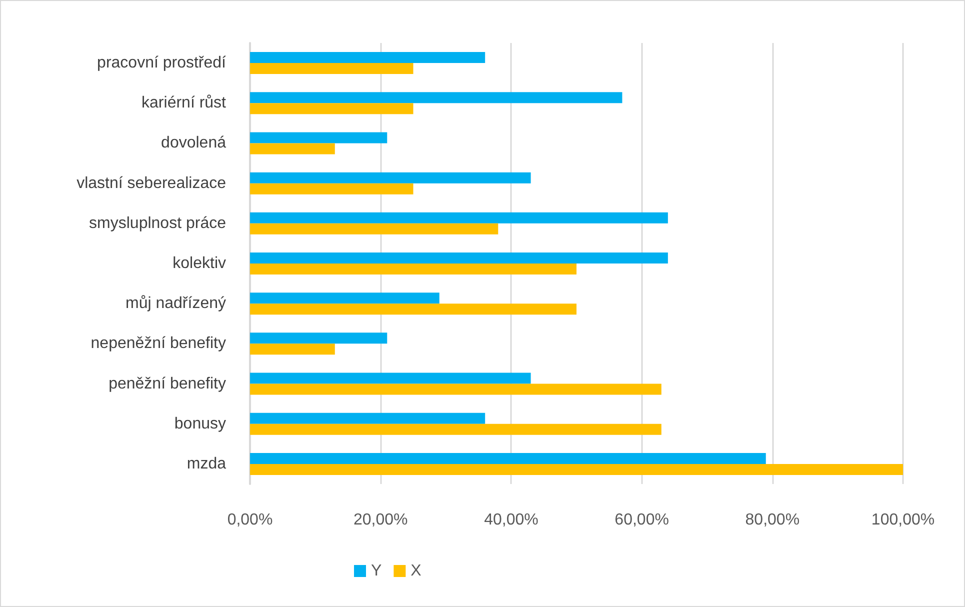  I want to click on x-tick-label: 0,00%, so click(250, 520).